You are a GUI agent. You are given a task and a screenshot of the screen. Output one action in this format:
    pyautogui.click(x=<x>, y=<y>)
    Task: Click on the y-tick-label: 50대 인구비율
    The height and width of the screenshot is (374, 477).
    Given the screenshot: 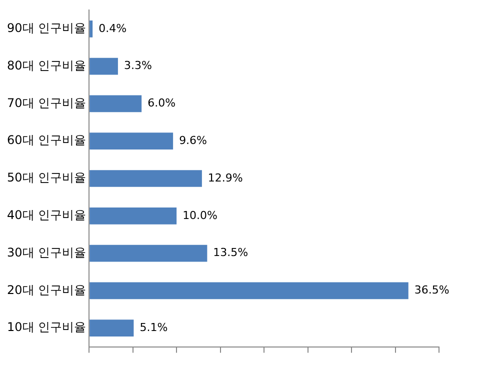 What is the action you would take?
    pyautogui.click(x=46, y=177)
    